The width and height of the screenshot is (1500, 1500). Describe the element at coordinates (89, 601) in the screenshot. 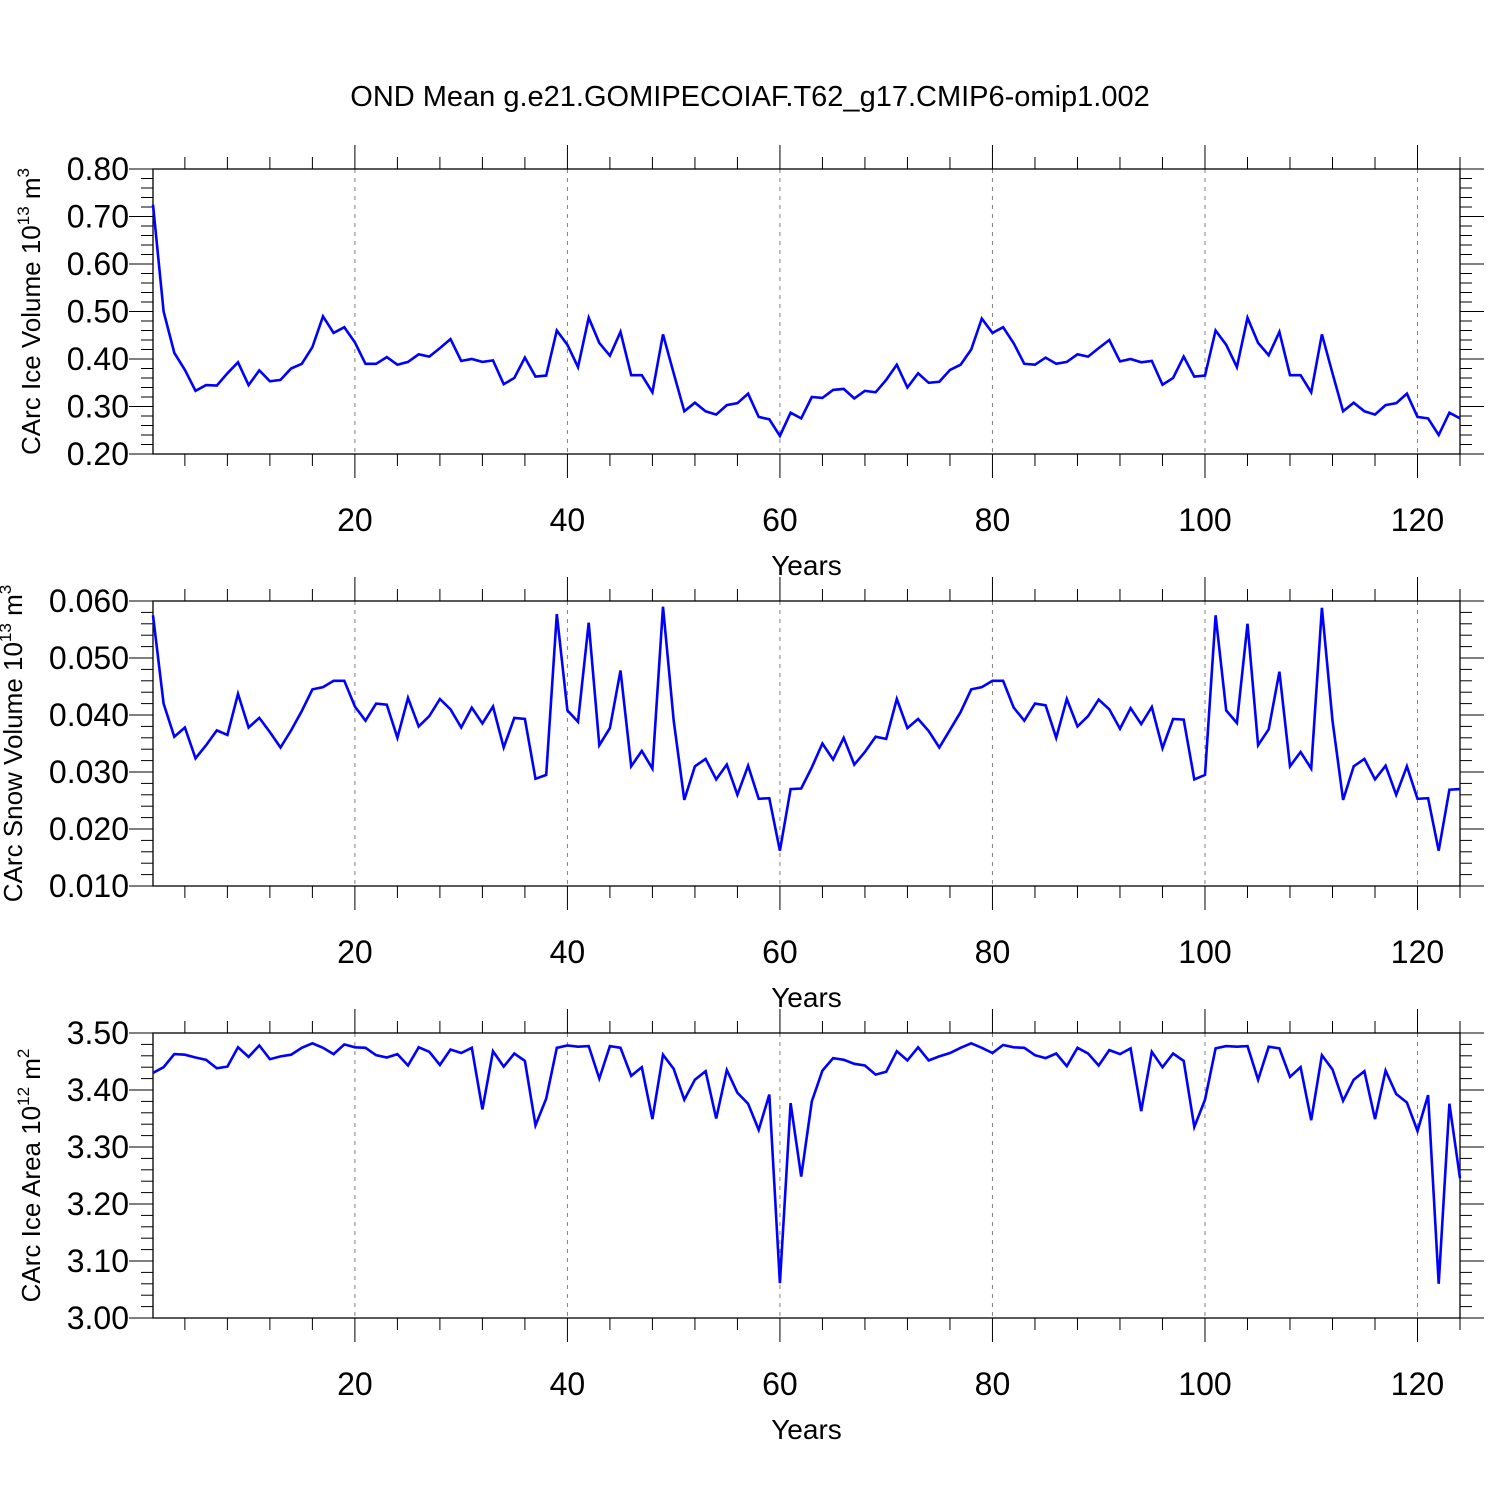

I see `y-tick-label: 0.060` at that location.